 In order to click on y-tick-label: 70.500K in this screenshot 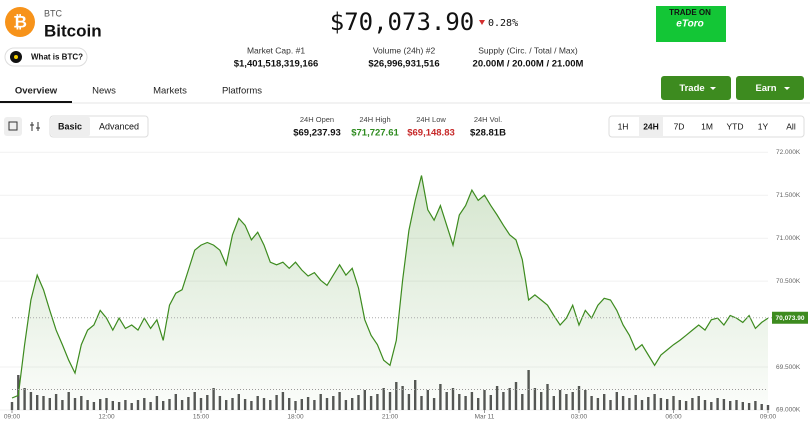, I will do `click(788, 281)`.